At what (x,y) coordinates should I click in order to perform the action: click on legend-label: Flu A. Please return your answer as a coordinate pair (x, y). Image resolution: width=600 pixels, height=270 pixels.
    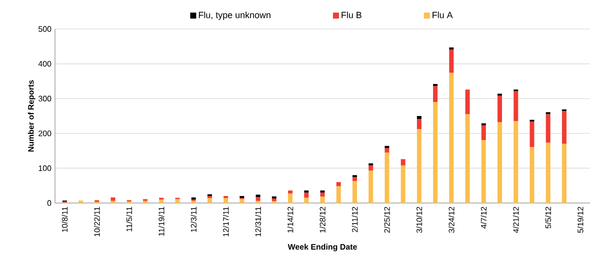
    Looking at the image, I should click on (442, 15).